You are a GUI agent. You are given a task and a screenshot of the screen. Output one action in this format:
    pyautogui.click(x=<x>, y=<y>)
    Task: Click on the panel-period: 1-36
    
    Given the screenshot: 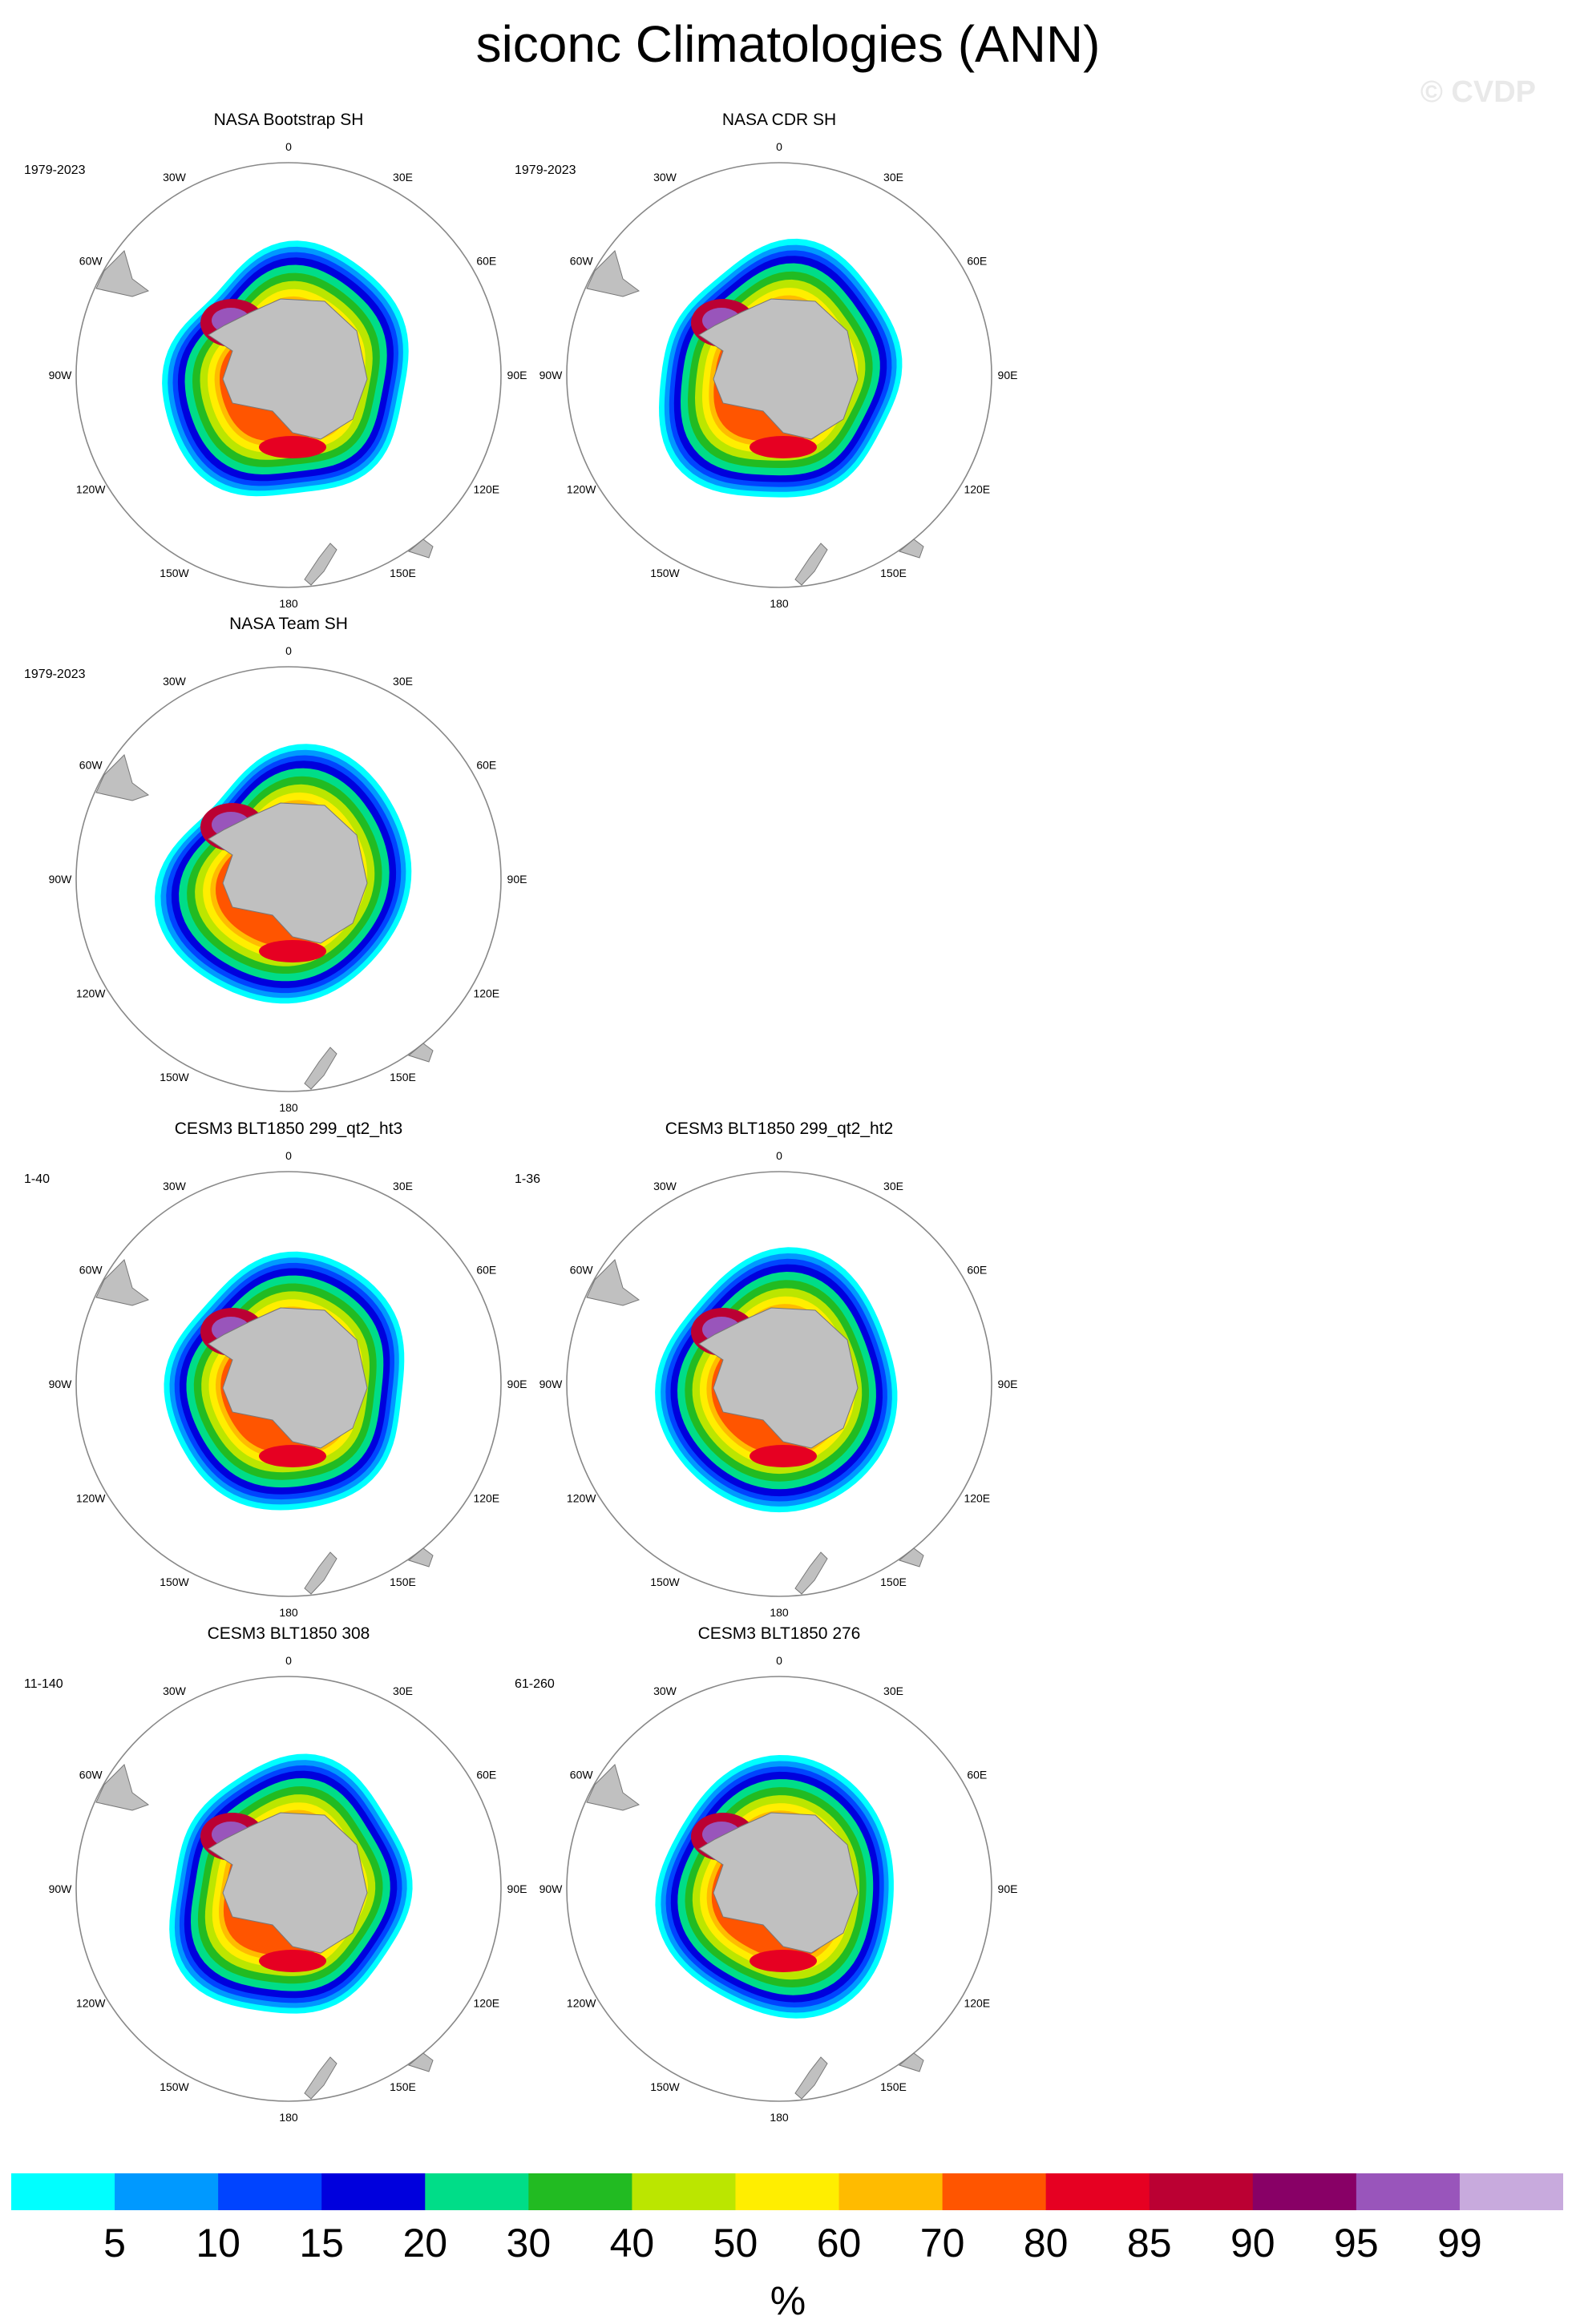 What is the action you would take?
    pyautogui.click(x=528, y=1179)
    